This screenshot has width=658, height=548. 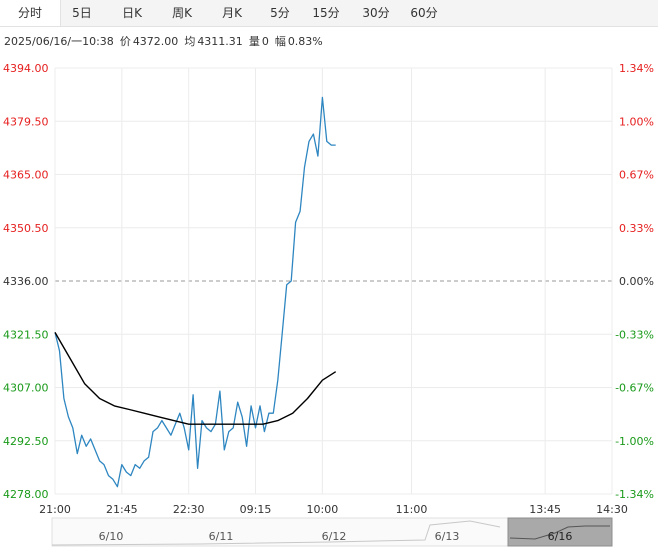 What do you see at coordinates (59, 41) in the screenshot?
I see `quote-datetime: 2025/06/16/一10:38` at bounding box center [59, 41].